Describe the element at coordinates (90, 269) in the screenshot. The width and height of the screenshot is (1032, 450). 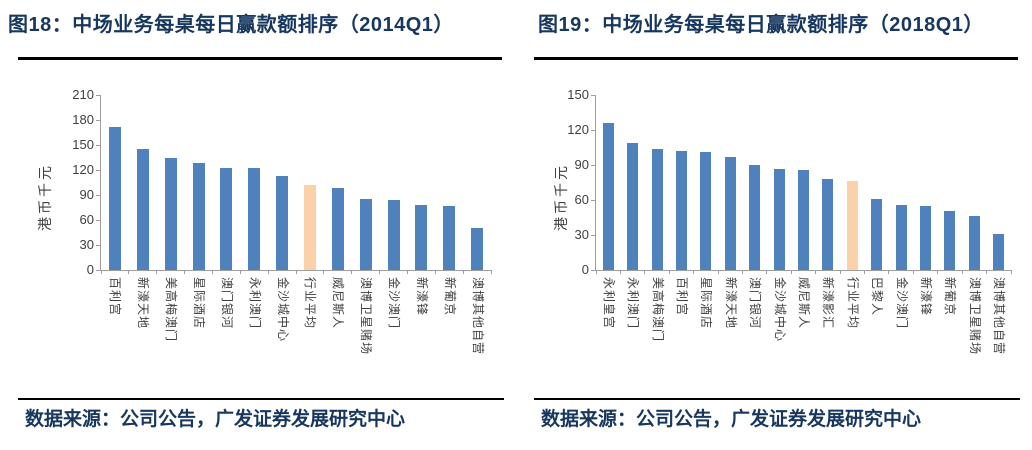
I see `y-axis-tick-label: 0` at that location.